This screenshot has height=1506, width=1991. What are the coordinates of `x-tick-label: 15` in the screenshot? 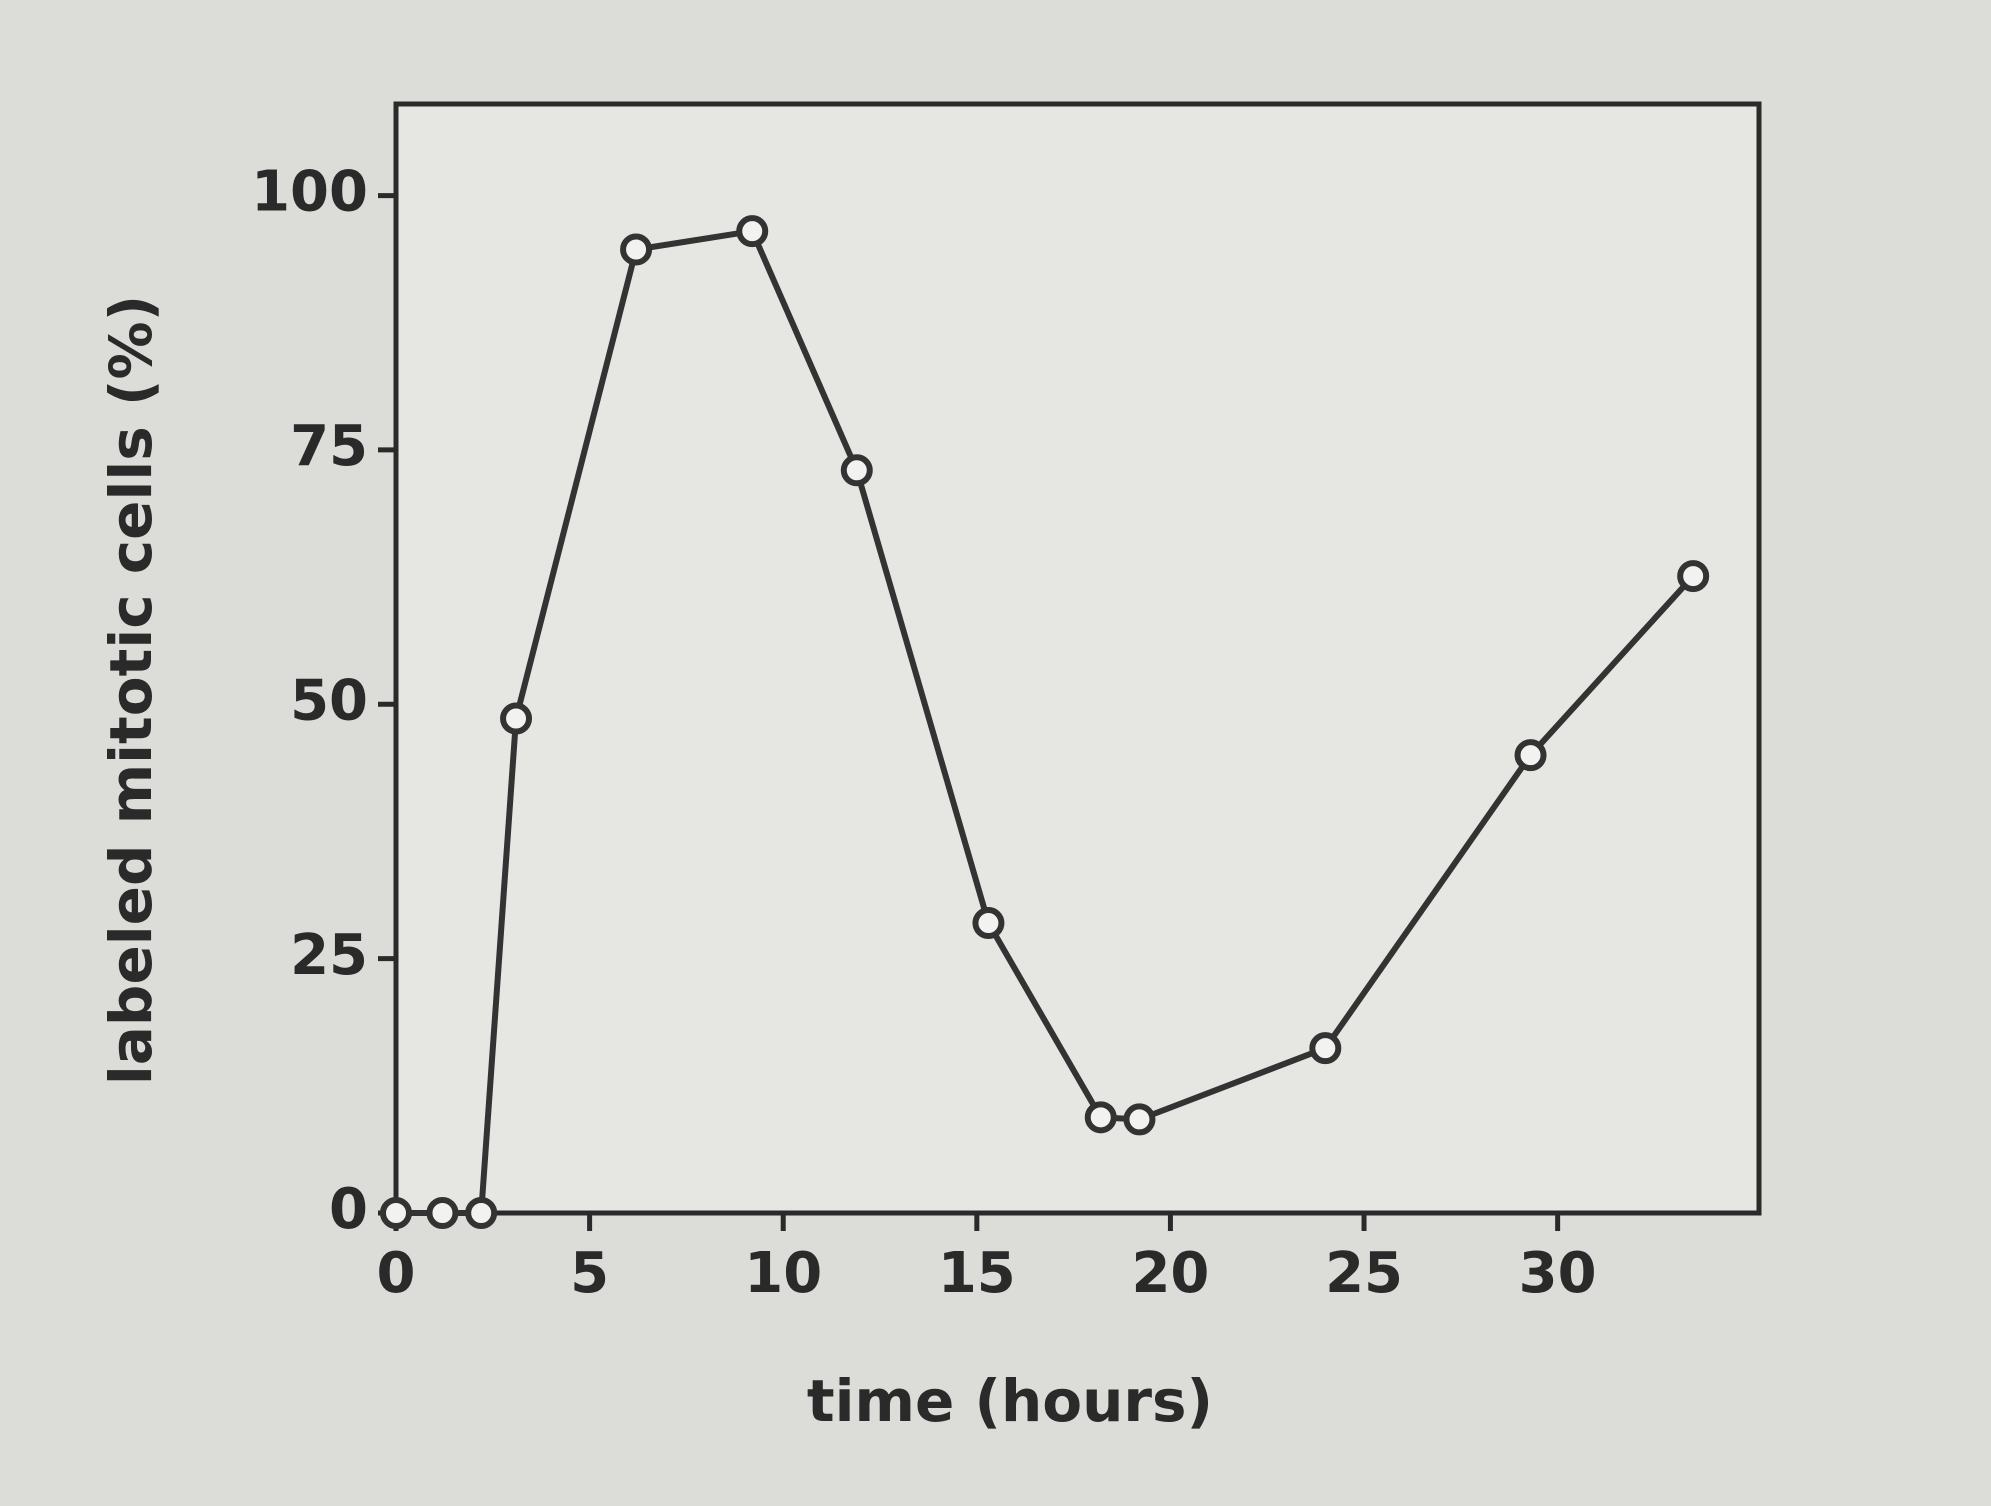 It's located at (977, 1273).